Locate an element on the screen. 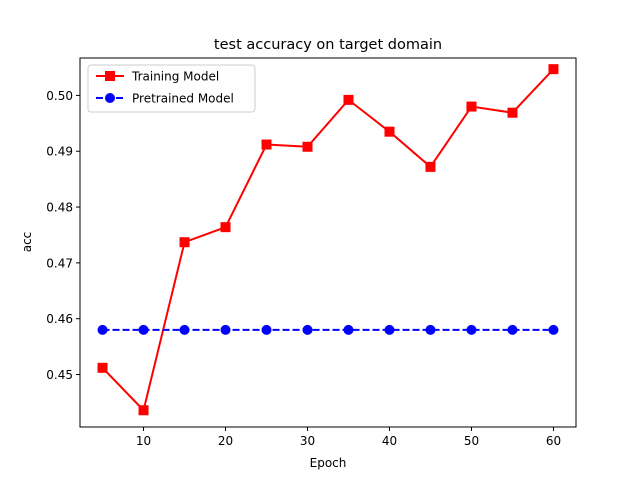  y-tick-label: 0.50 is located at coordinates (59, 96).